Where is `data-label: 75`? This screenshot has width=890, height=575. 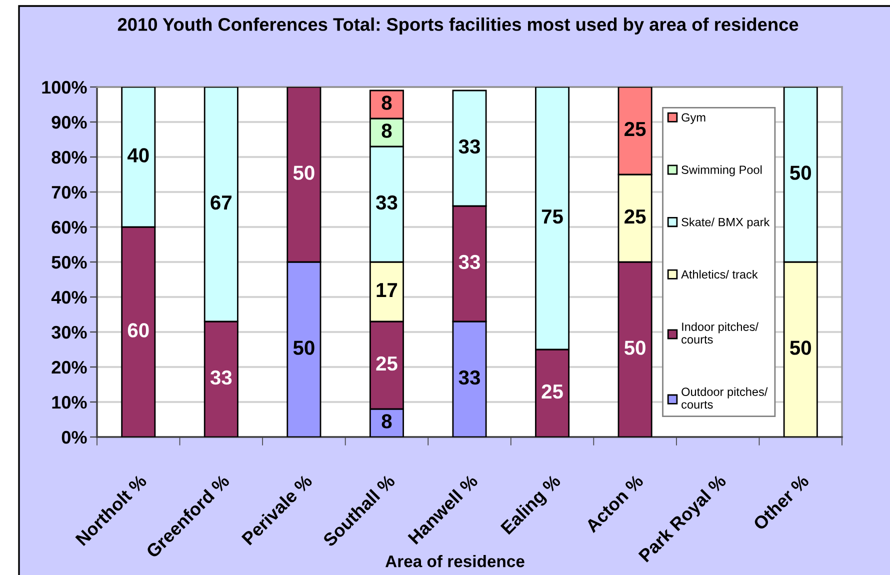
data-label: 75 is located at coordinates (552, 217).